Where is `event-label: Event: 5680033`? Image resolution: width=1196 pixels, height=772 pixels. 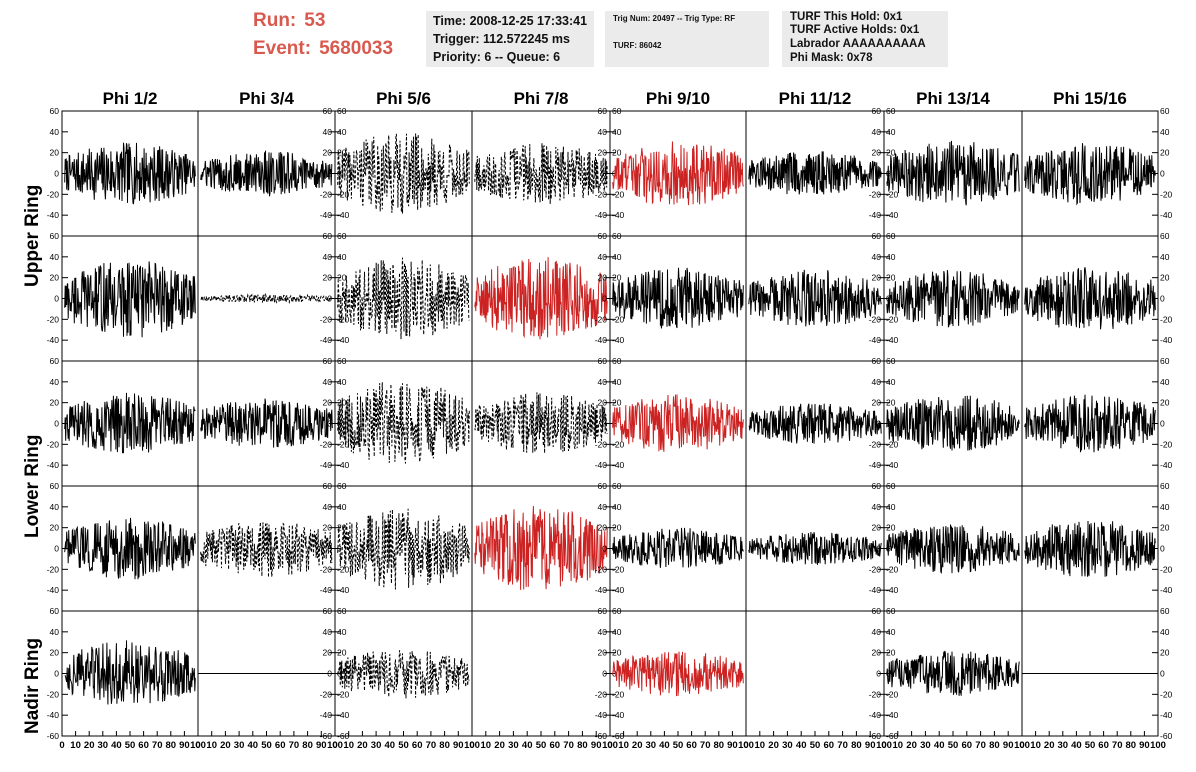 event-label: Event: 5680033 is located at coordinates (323, 49).